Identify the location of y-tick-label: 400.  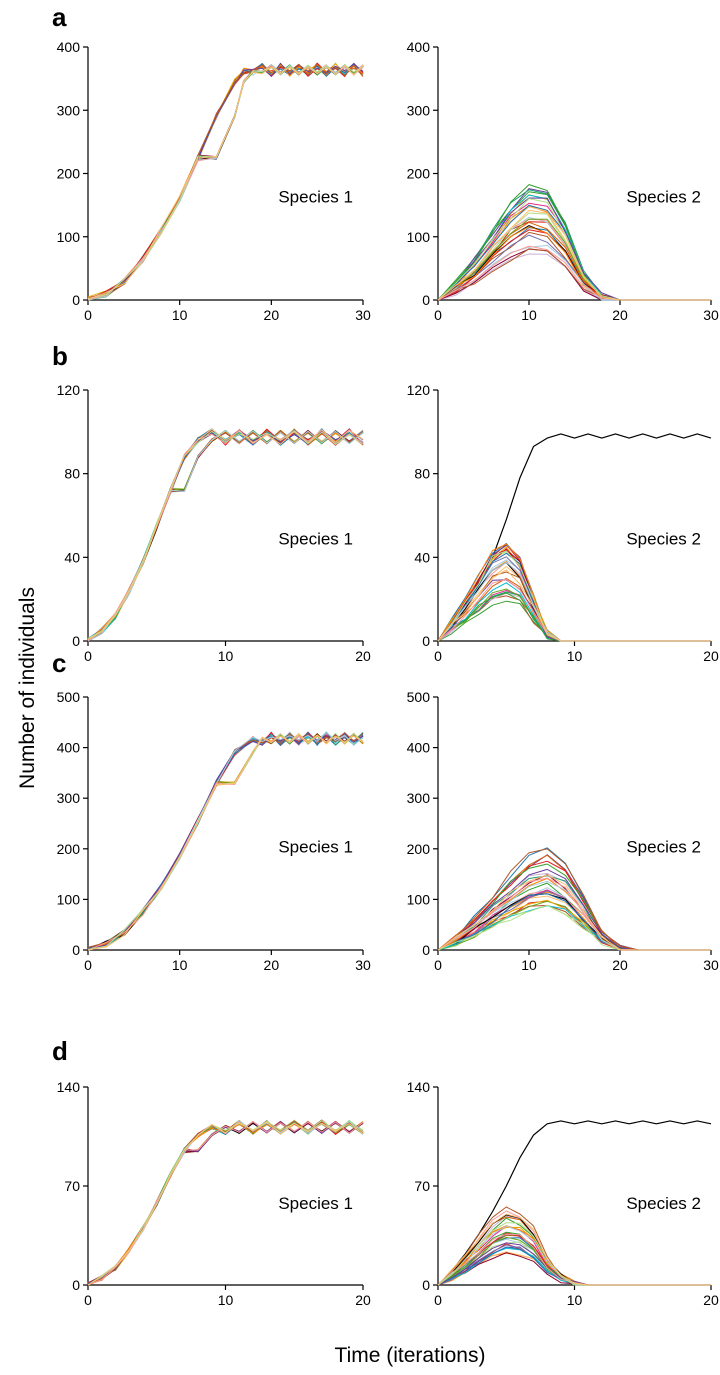
(69, 748).